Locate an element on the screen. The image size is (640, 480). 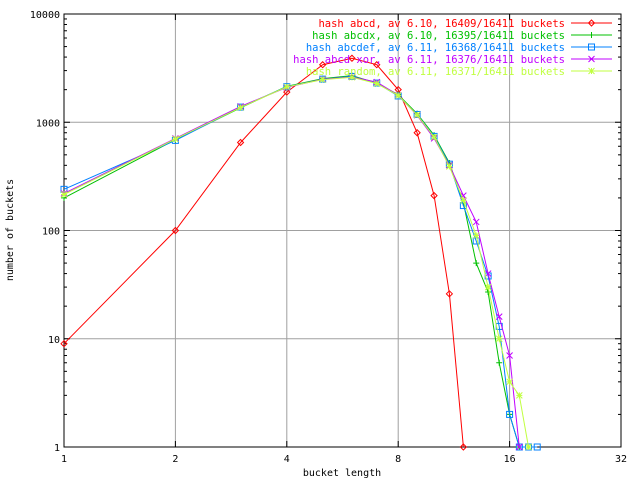
x-axis-label: bucket length is located at coordinates (342, 473).